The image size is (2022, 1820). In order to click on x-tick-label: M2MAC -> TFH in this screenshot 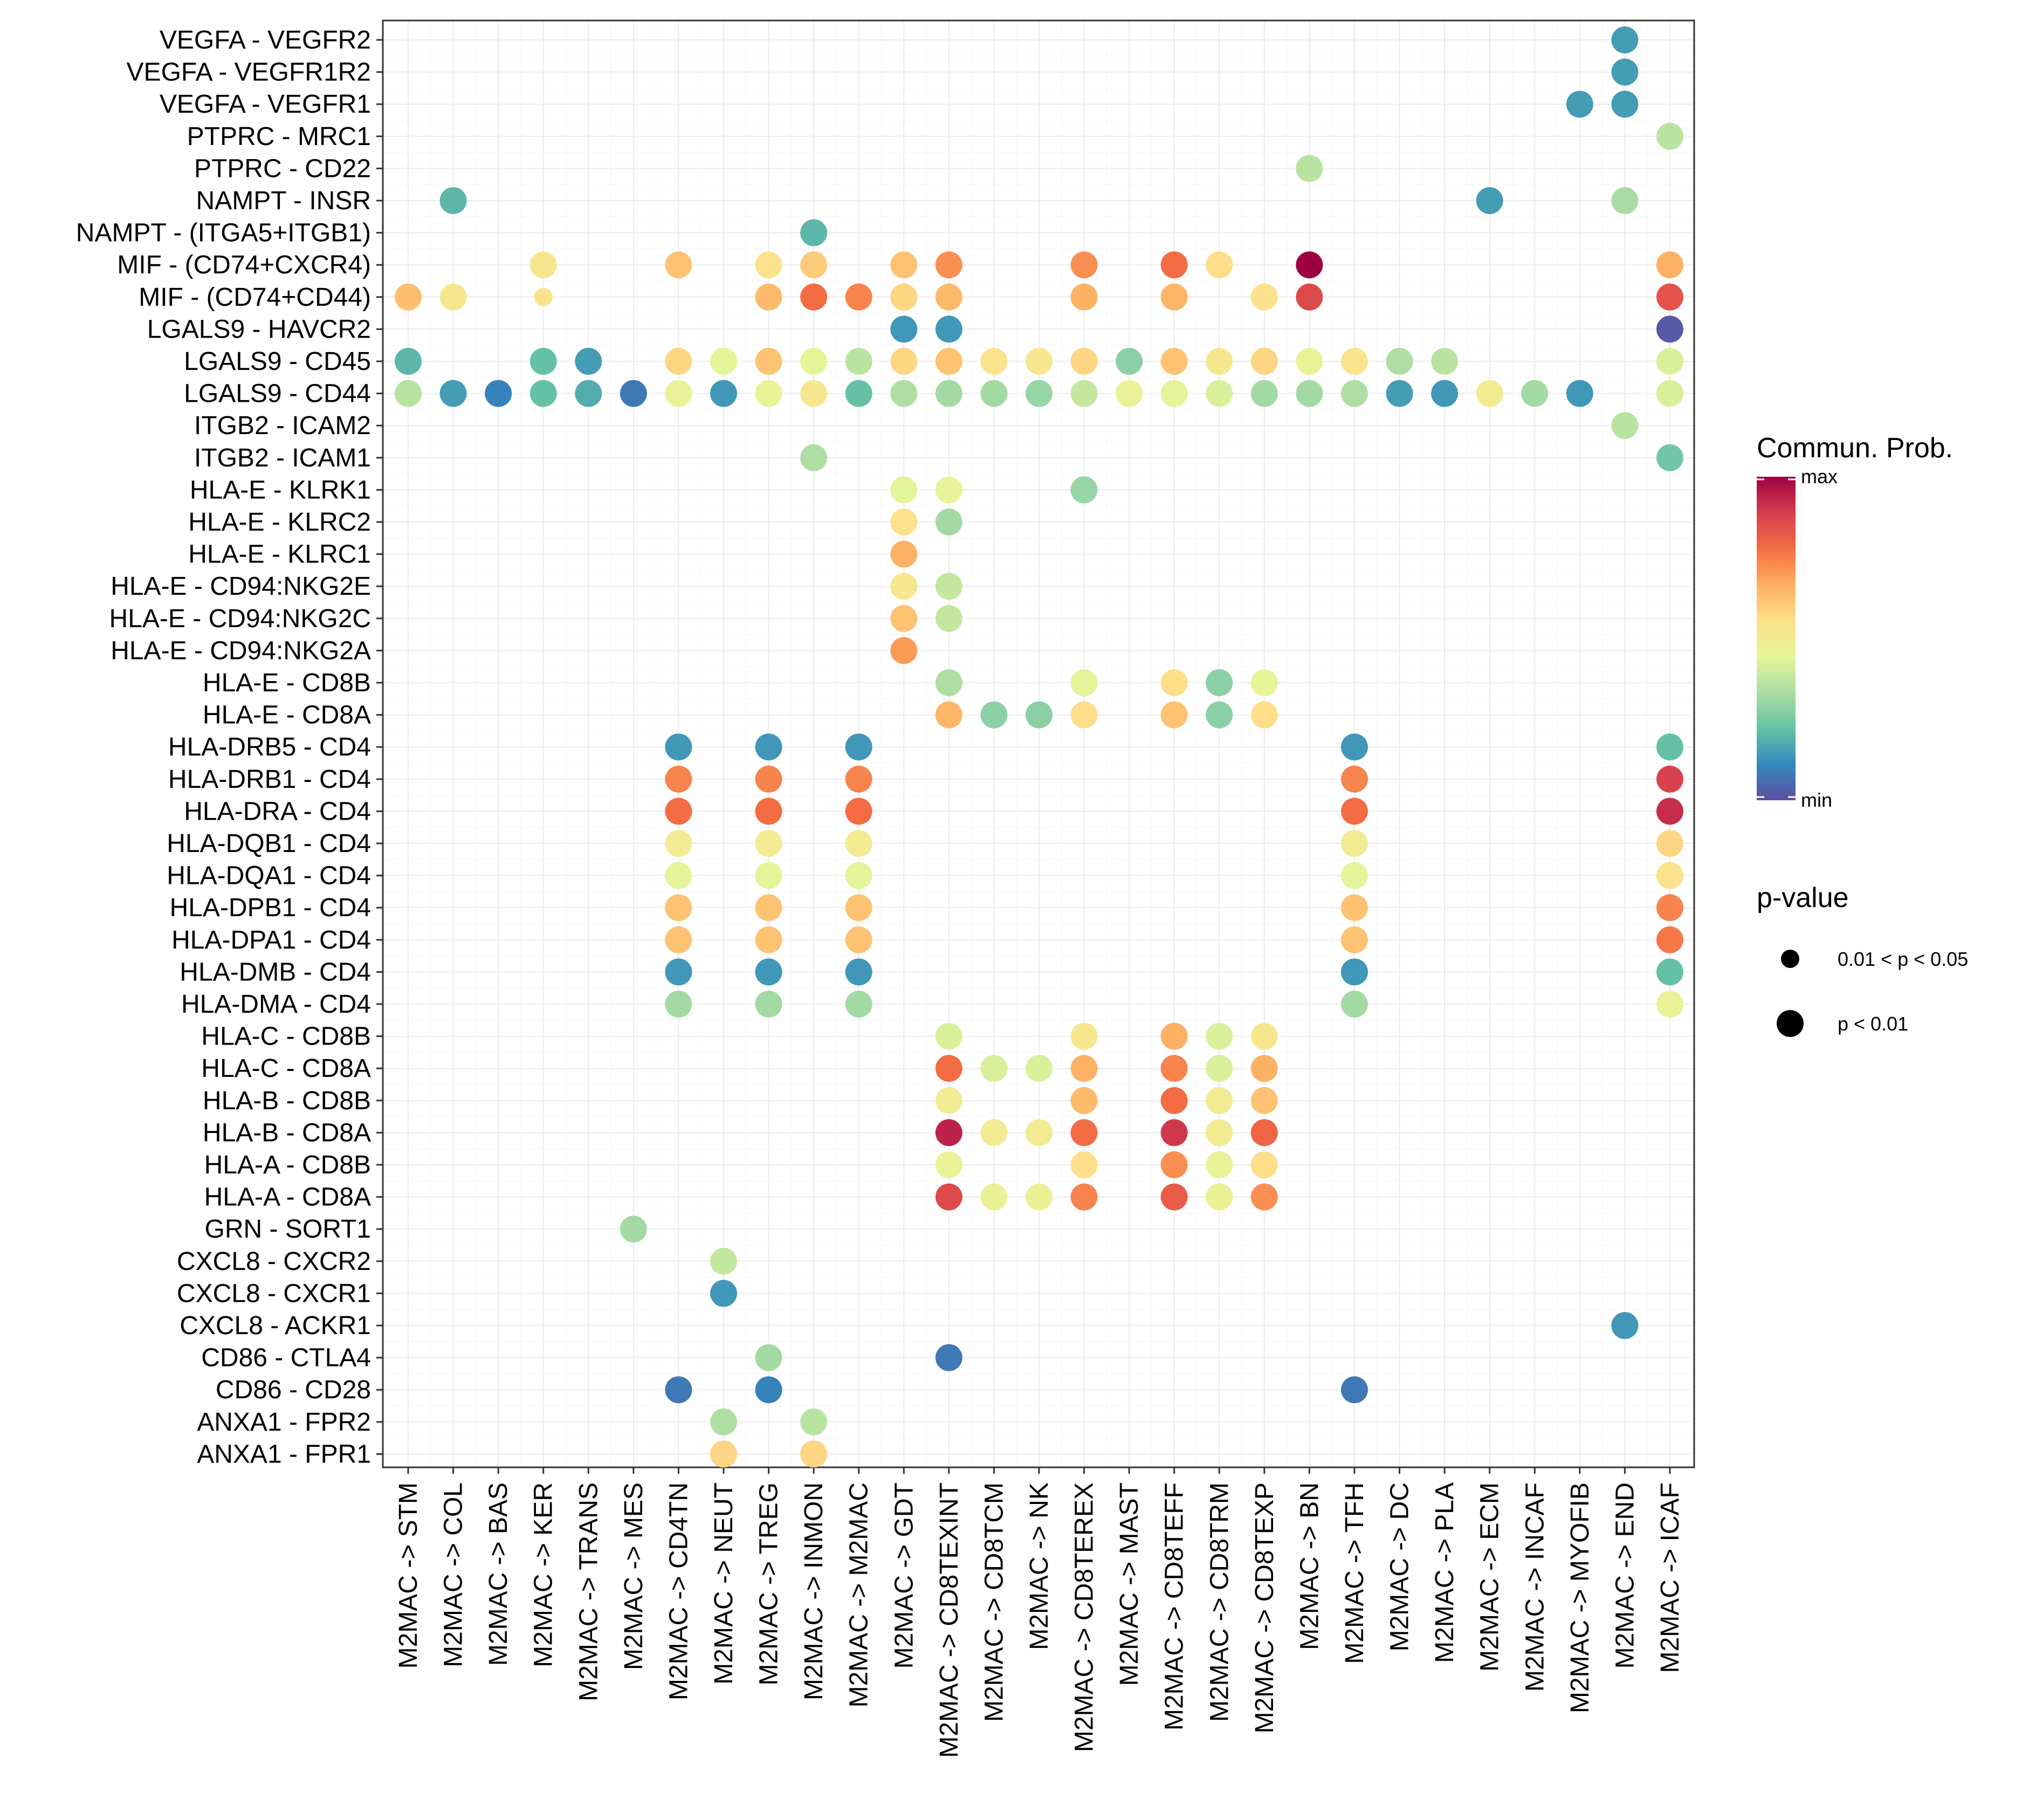, I will do `click(1354, 1573)`.